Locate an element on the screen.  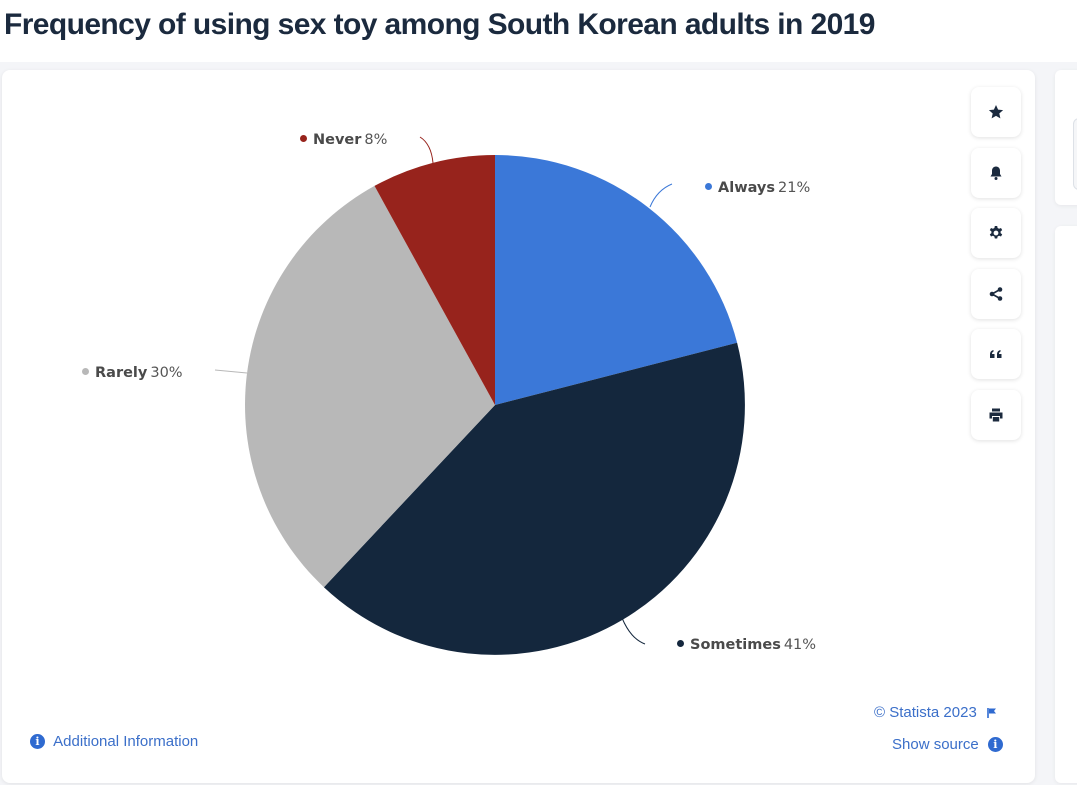
never-dot is located at coordinates (303, 138).